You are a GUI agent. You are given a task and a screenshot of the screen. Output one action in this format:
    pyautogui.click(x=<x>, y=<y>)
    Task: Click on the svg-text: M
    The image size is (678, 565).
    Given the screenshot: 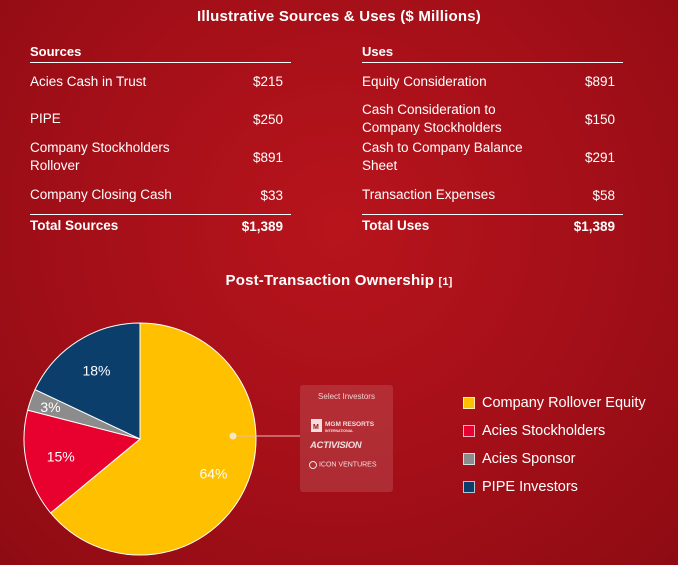 What is the action you would take?
    pyautogui.click(x=316, y=427)
    